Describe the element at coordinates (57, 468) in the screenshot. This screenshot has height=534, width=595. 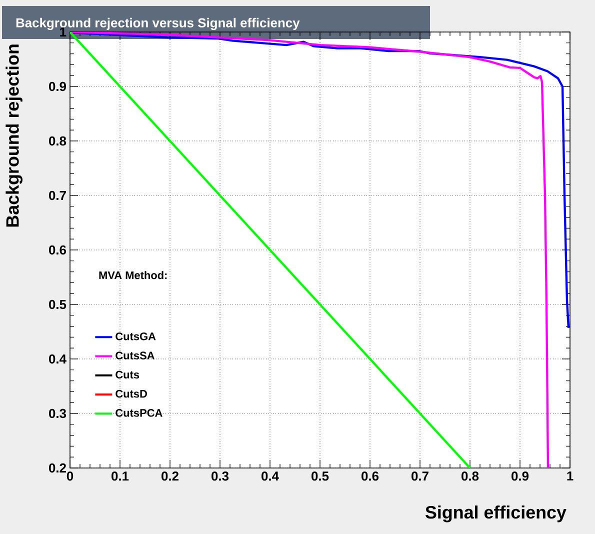
I see `y-tick-label: 0.2` at that location.